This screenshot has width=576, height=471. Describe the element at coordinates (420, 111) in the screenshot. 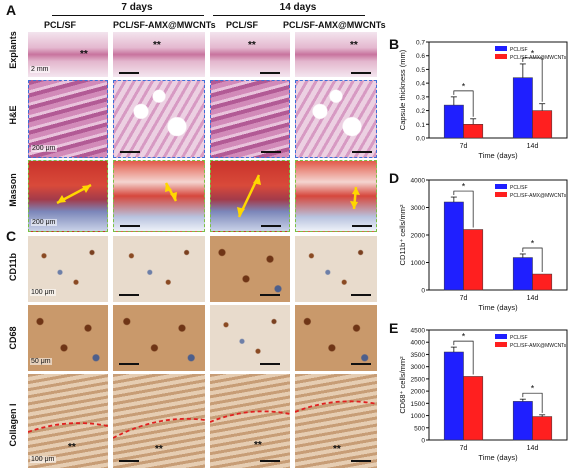

I see `y-tick-label: 0.2` at that location.